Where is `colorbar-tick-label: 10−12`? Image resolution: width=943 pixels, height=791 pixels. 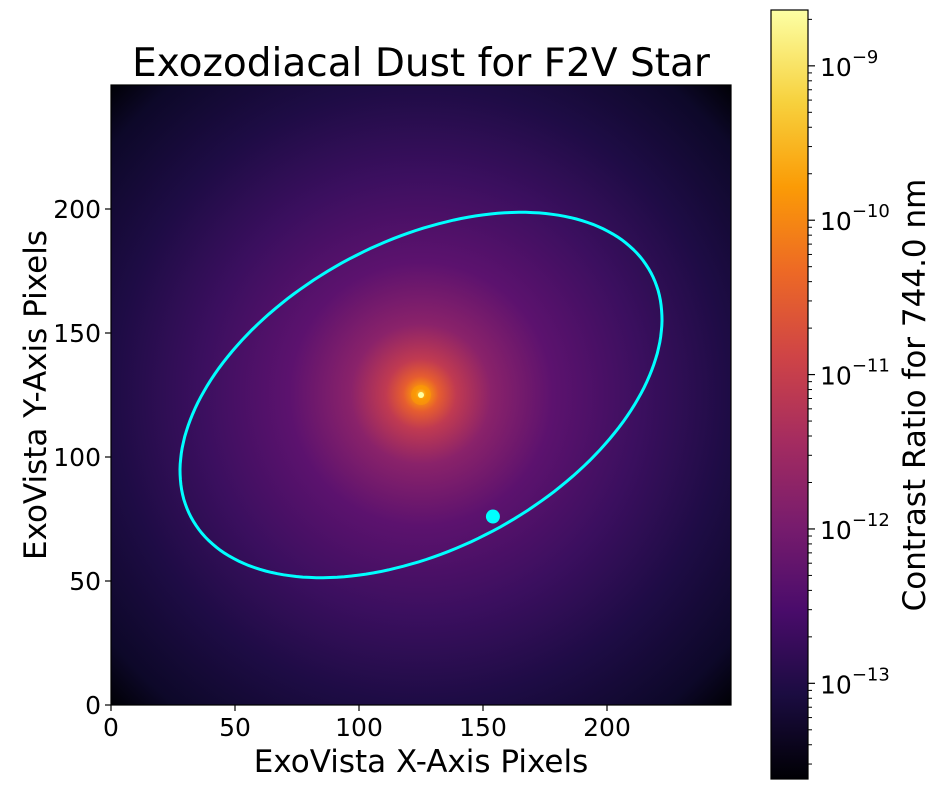
colorbar-tick-label: 10−12 is located at coordinates (855, 527).